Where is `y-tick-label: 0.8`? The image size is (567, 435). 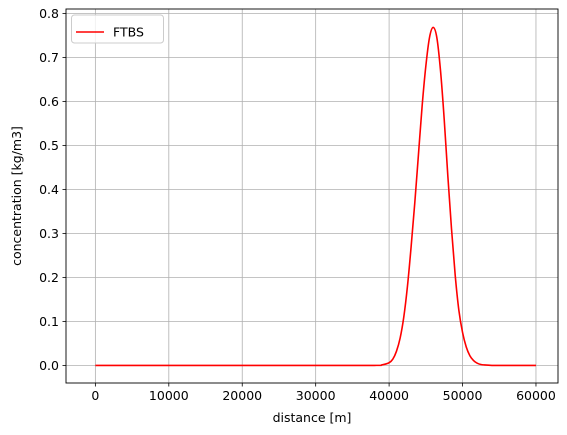 y-tick-label: 0.8 is located at coordinates (49, 13).